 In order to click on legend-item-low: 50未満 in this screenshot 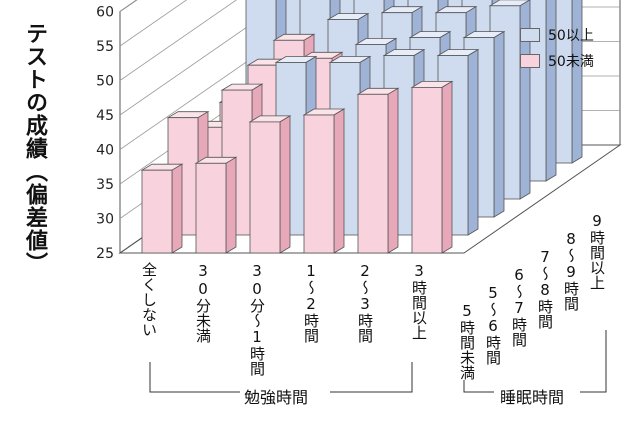, I will do `click(557, 61)`.